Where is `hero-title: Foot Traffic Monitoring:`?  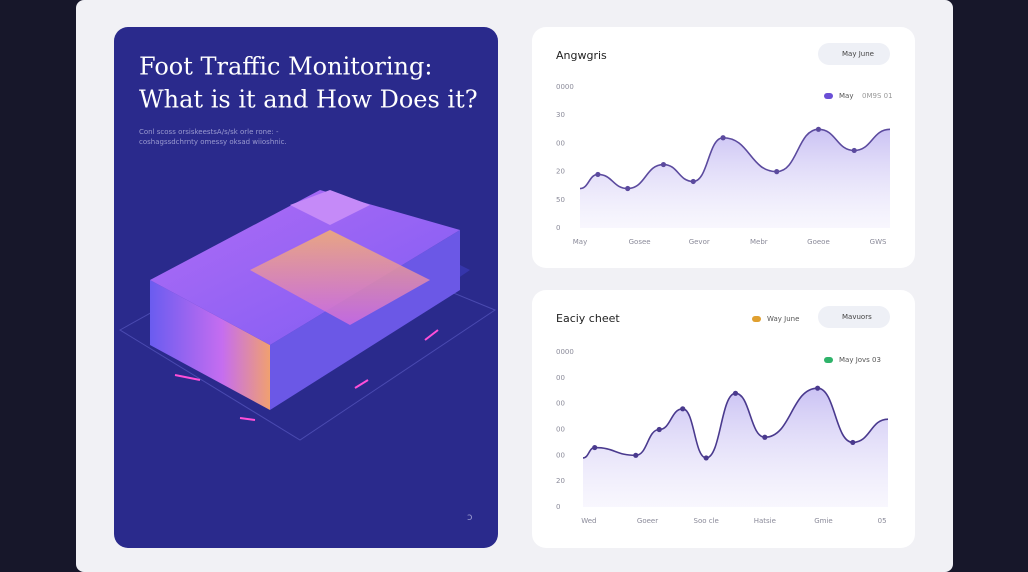 hero-title: Foot Traffic Monitoring: is located at coordinates (285, 67).